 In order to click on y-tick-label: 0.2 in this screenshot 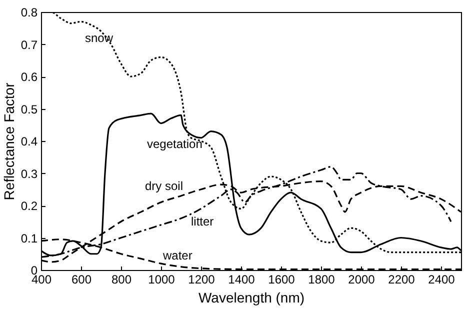, I will do `click(29, 206)`.